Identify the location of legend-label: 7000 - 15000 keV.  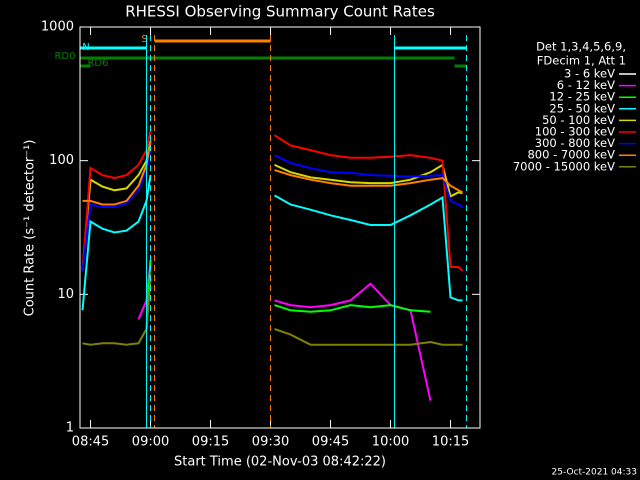
(564, 166).